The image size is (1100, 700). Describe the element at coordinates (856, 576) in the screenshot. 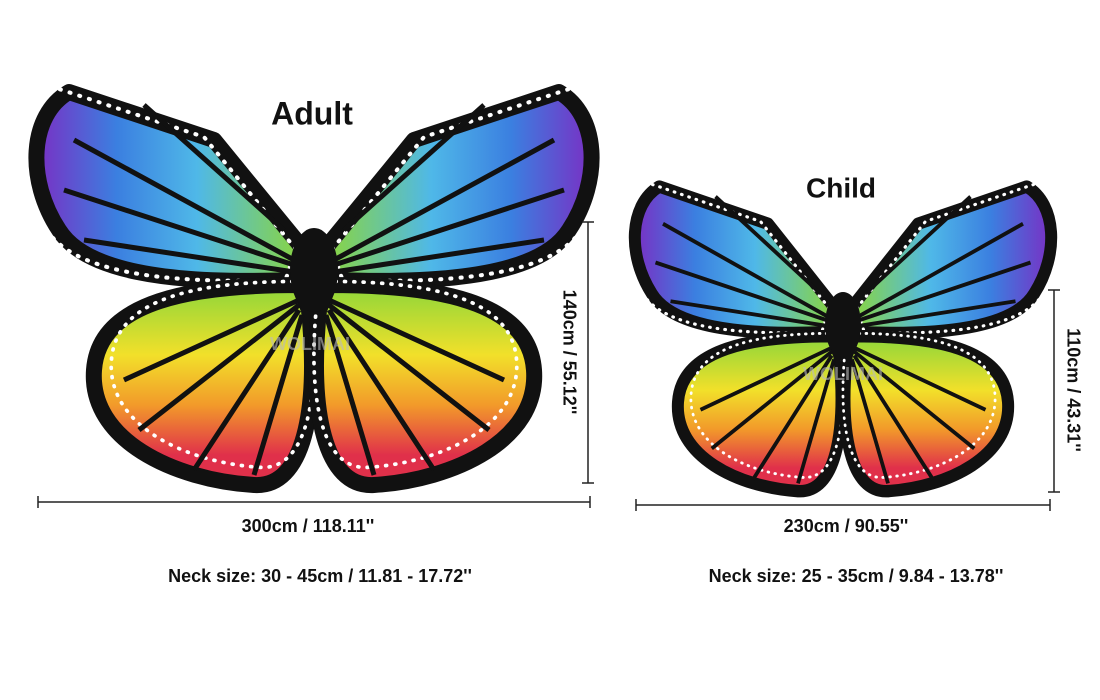

I see `neck-size: Neck size: 25 - 35cm / 9.84 - 13.78''` at that location.